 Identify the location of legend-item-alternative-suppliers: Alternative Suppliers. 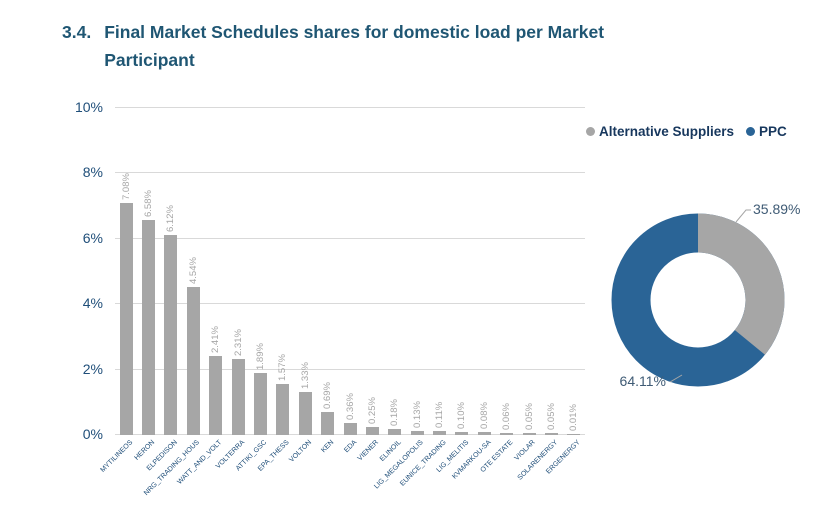
(660, 131).